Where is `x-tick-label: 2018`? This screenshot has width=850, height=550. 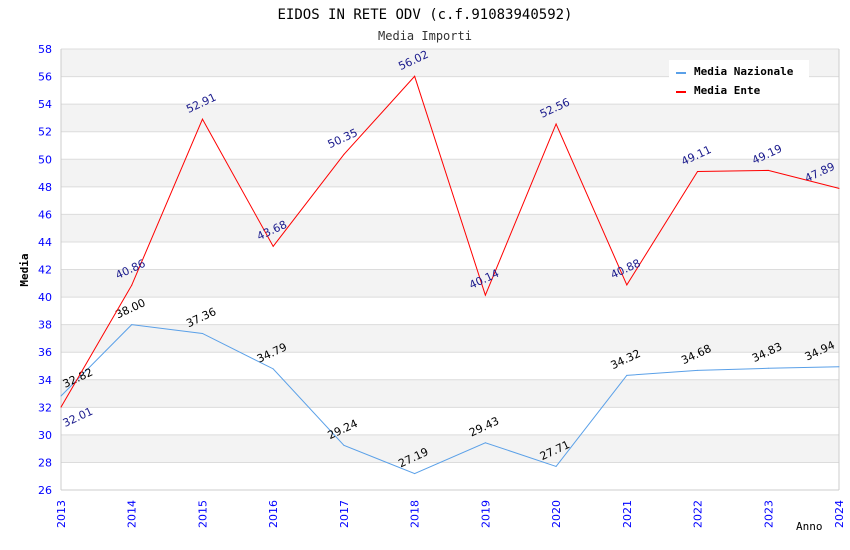
x-tick-label: 2018 is located at coordinates (415, 514).